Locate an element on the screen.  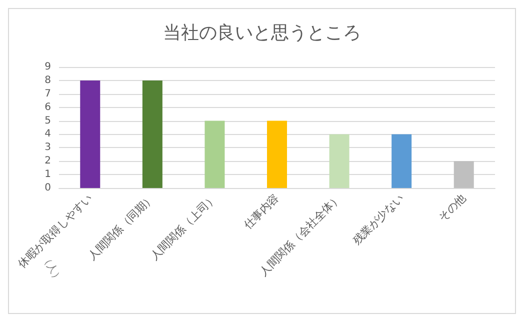
y-tick-label: 8 is located at coordinates (47, 80).